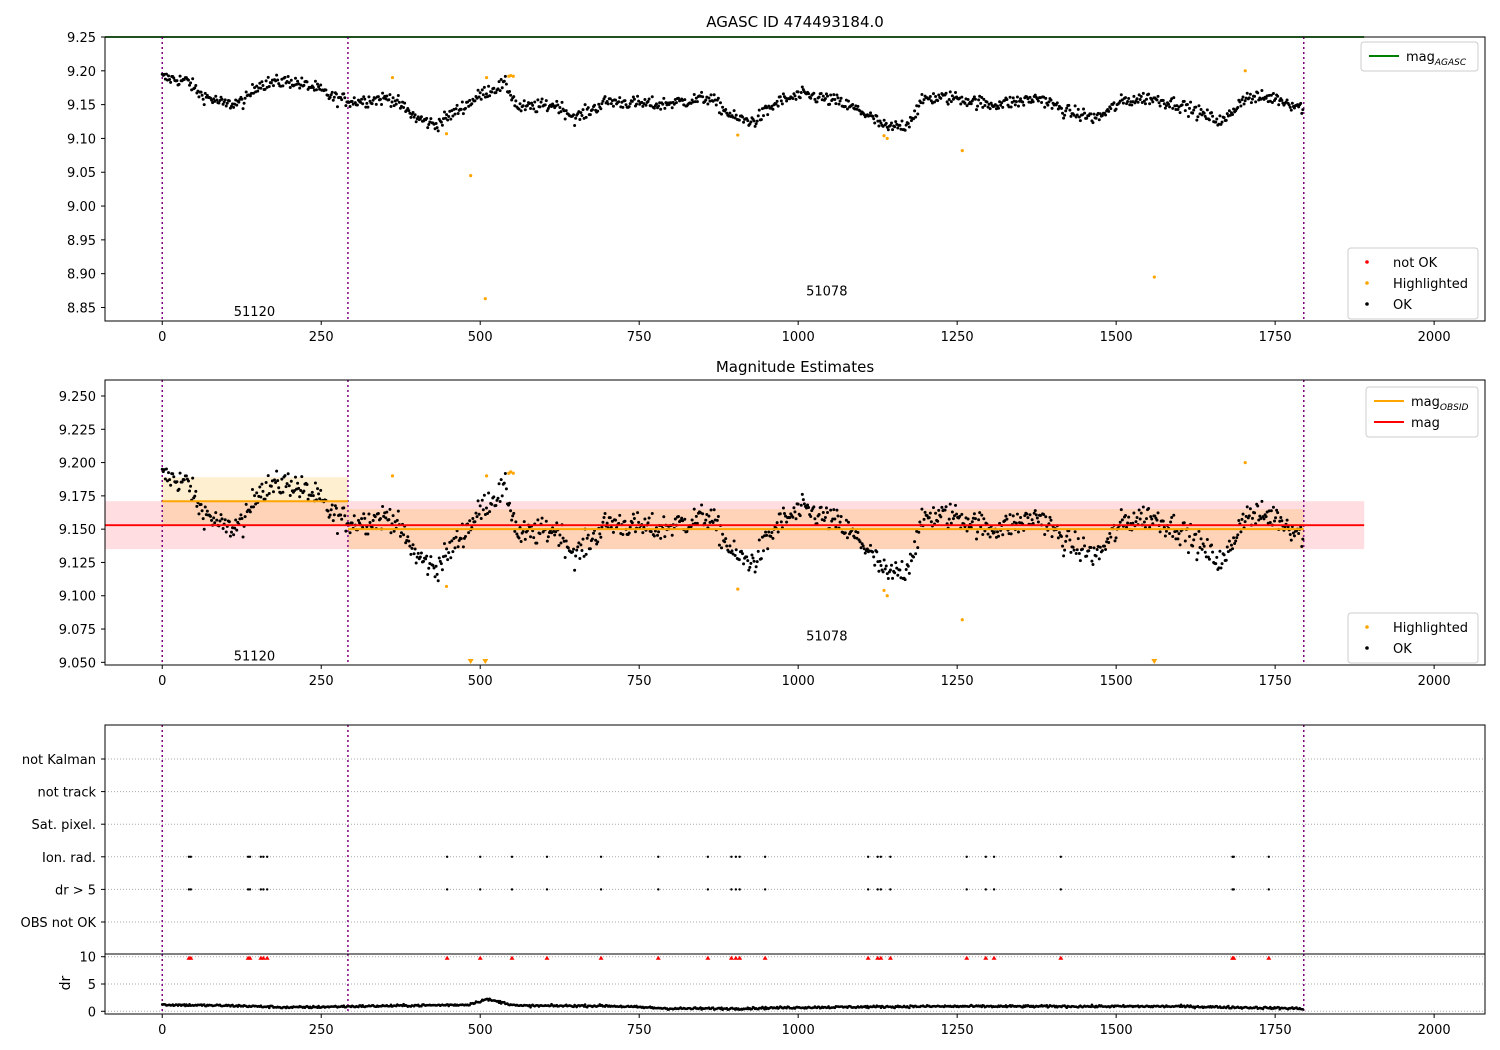 Image resolution: width=1500 pixels, height=1050 pixels. What do you see at coordinates (64, 825) in the screenshot?
I see `flag-row-label: Sat. pixel.` at bounding box center [64, 825].